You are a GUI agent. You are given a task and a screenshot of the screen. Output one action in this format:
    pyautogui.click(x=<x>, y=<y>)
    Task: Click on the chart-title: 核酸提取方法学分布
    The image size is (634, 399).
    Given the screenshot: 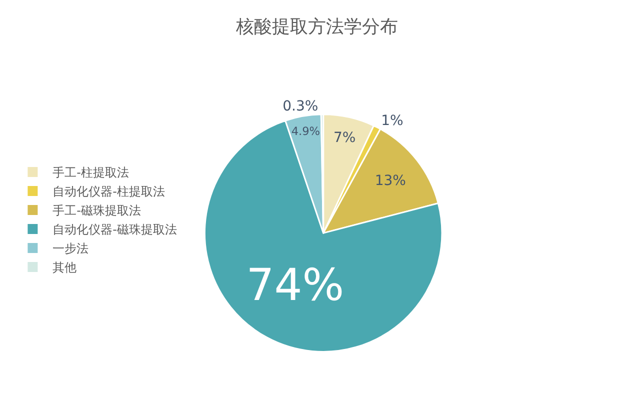 What is the action you would take?
    pyautogui.click(x=316, y=27)
    